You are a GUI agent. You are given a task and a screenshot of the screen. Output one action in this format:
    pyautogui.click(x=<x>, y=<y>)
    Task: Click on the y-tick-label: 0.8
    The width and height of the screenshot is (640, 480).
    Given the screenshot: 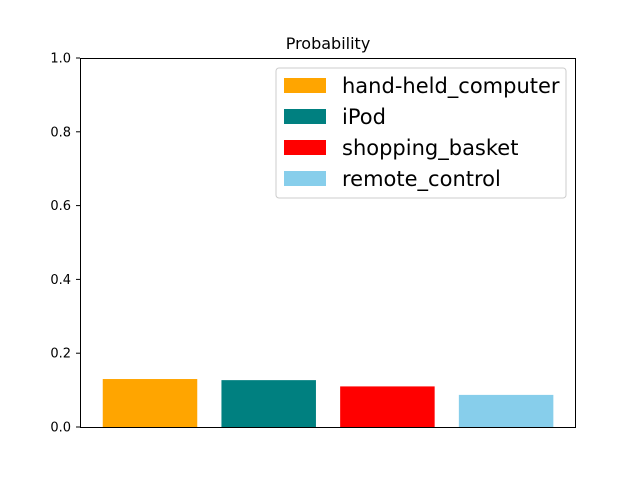 What is the action you would take?
    pyautogui.click(x=60, y=132)
    